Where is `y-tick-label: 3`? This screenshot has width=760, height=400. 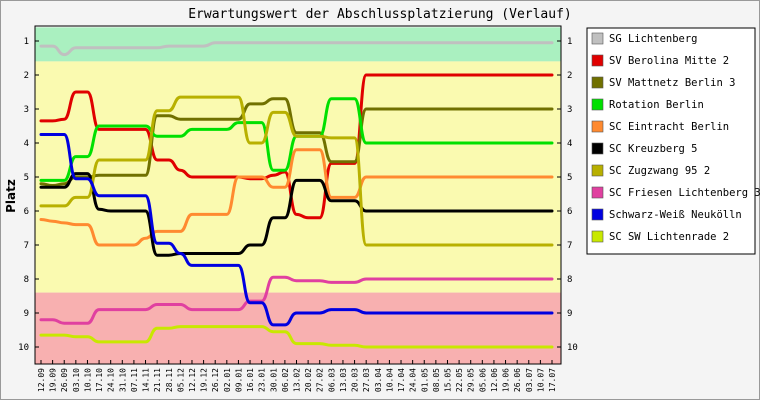 y-tick-label: 3 is located at coordinates (26, 110).